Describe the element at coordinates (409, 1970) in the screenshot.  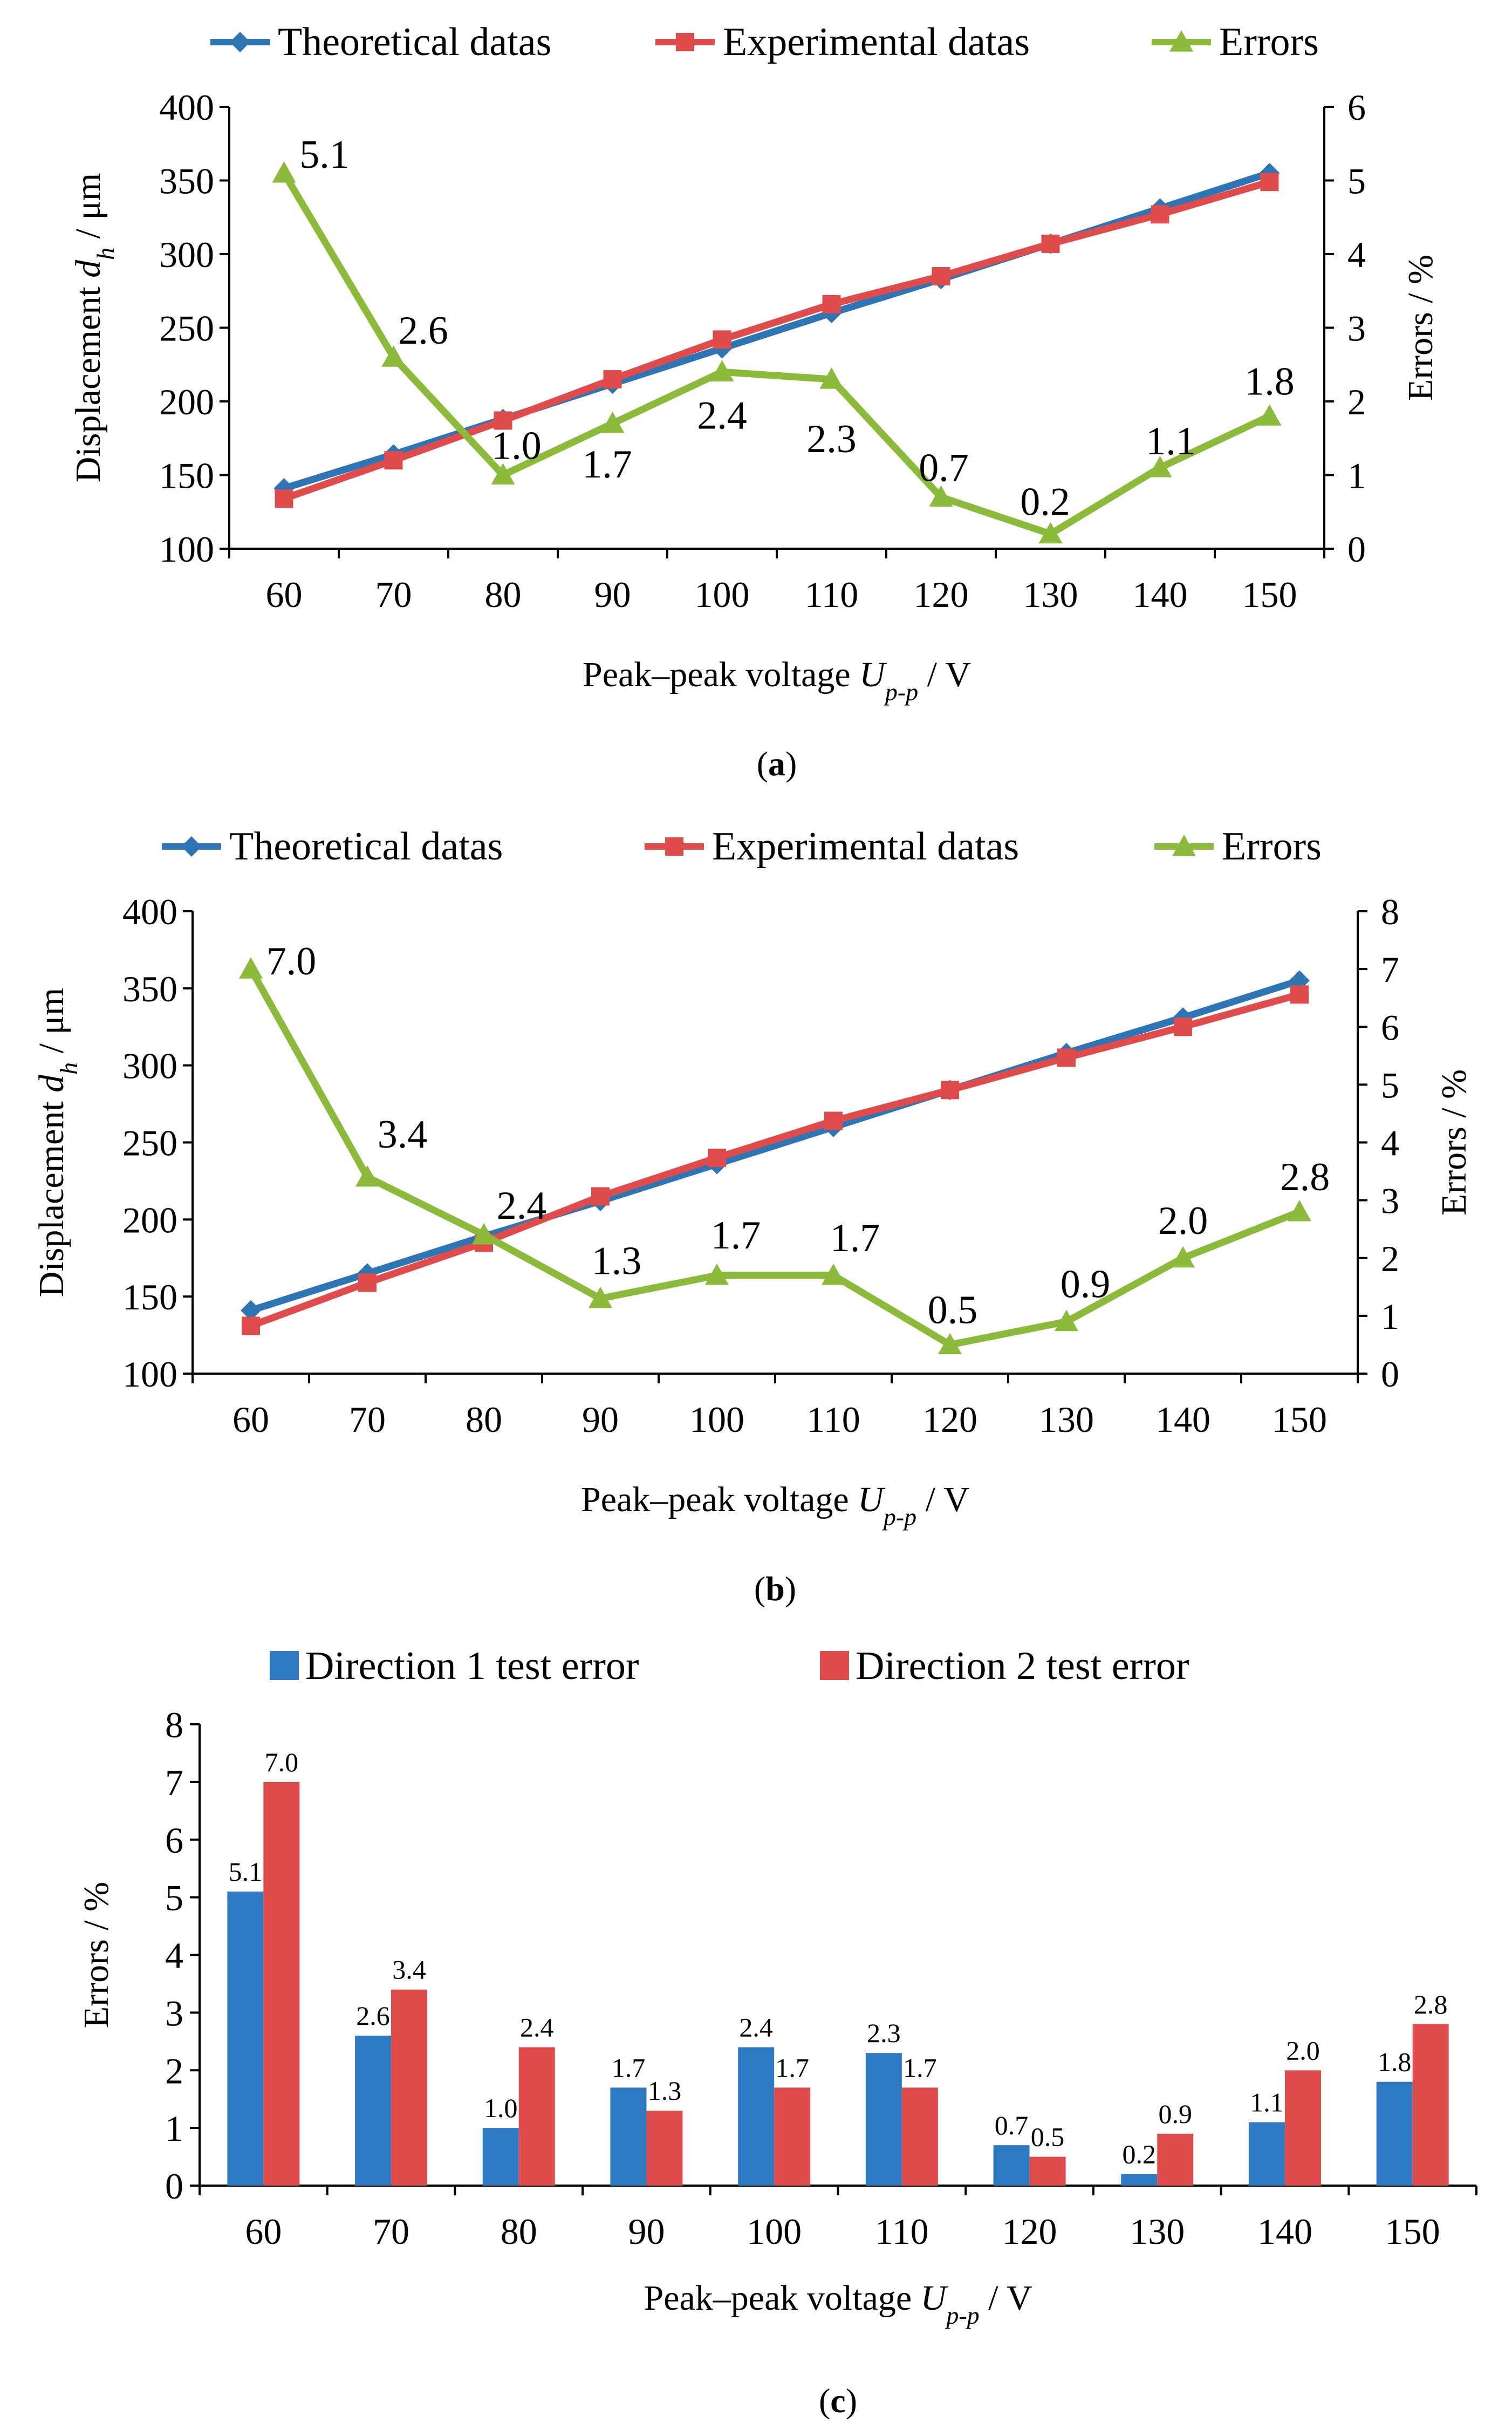
I see `bar-data-label: 3.4` at that location.